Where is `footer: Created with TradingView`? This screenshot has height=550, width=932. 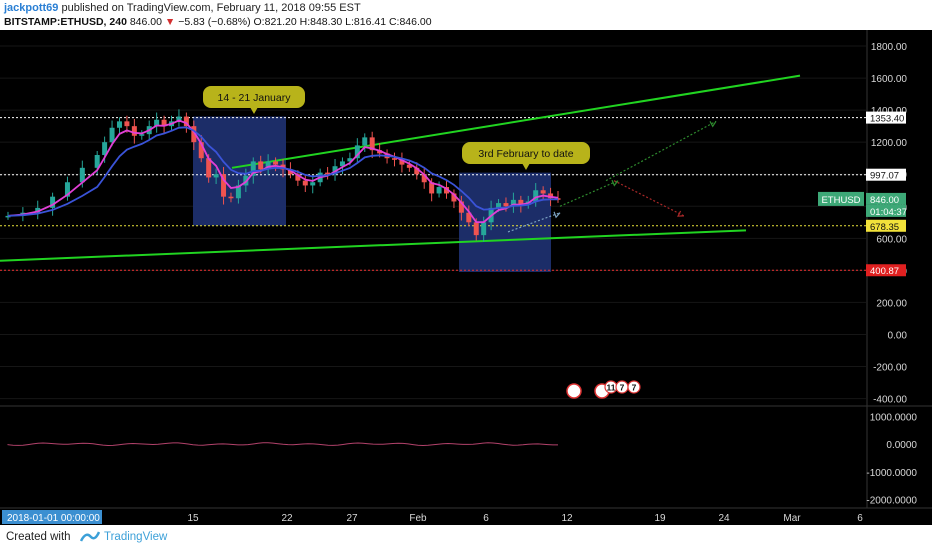 footer: Created with TradingView is located at coordinates (466, 537).